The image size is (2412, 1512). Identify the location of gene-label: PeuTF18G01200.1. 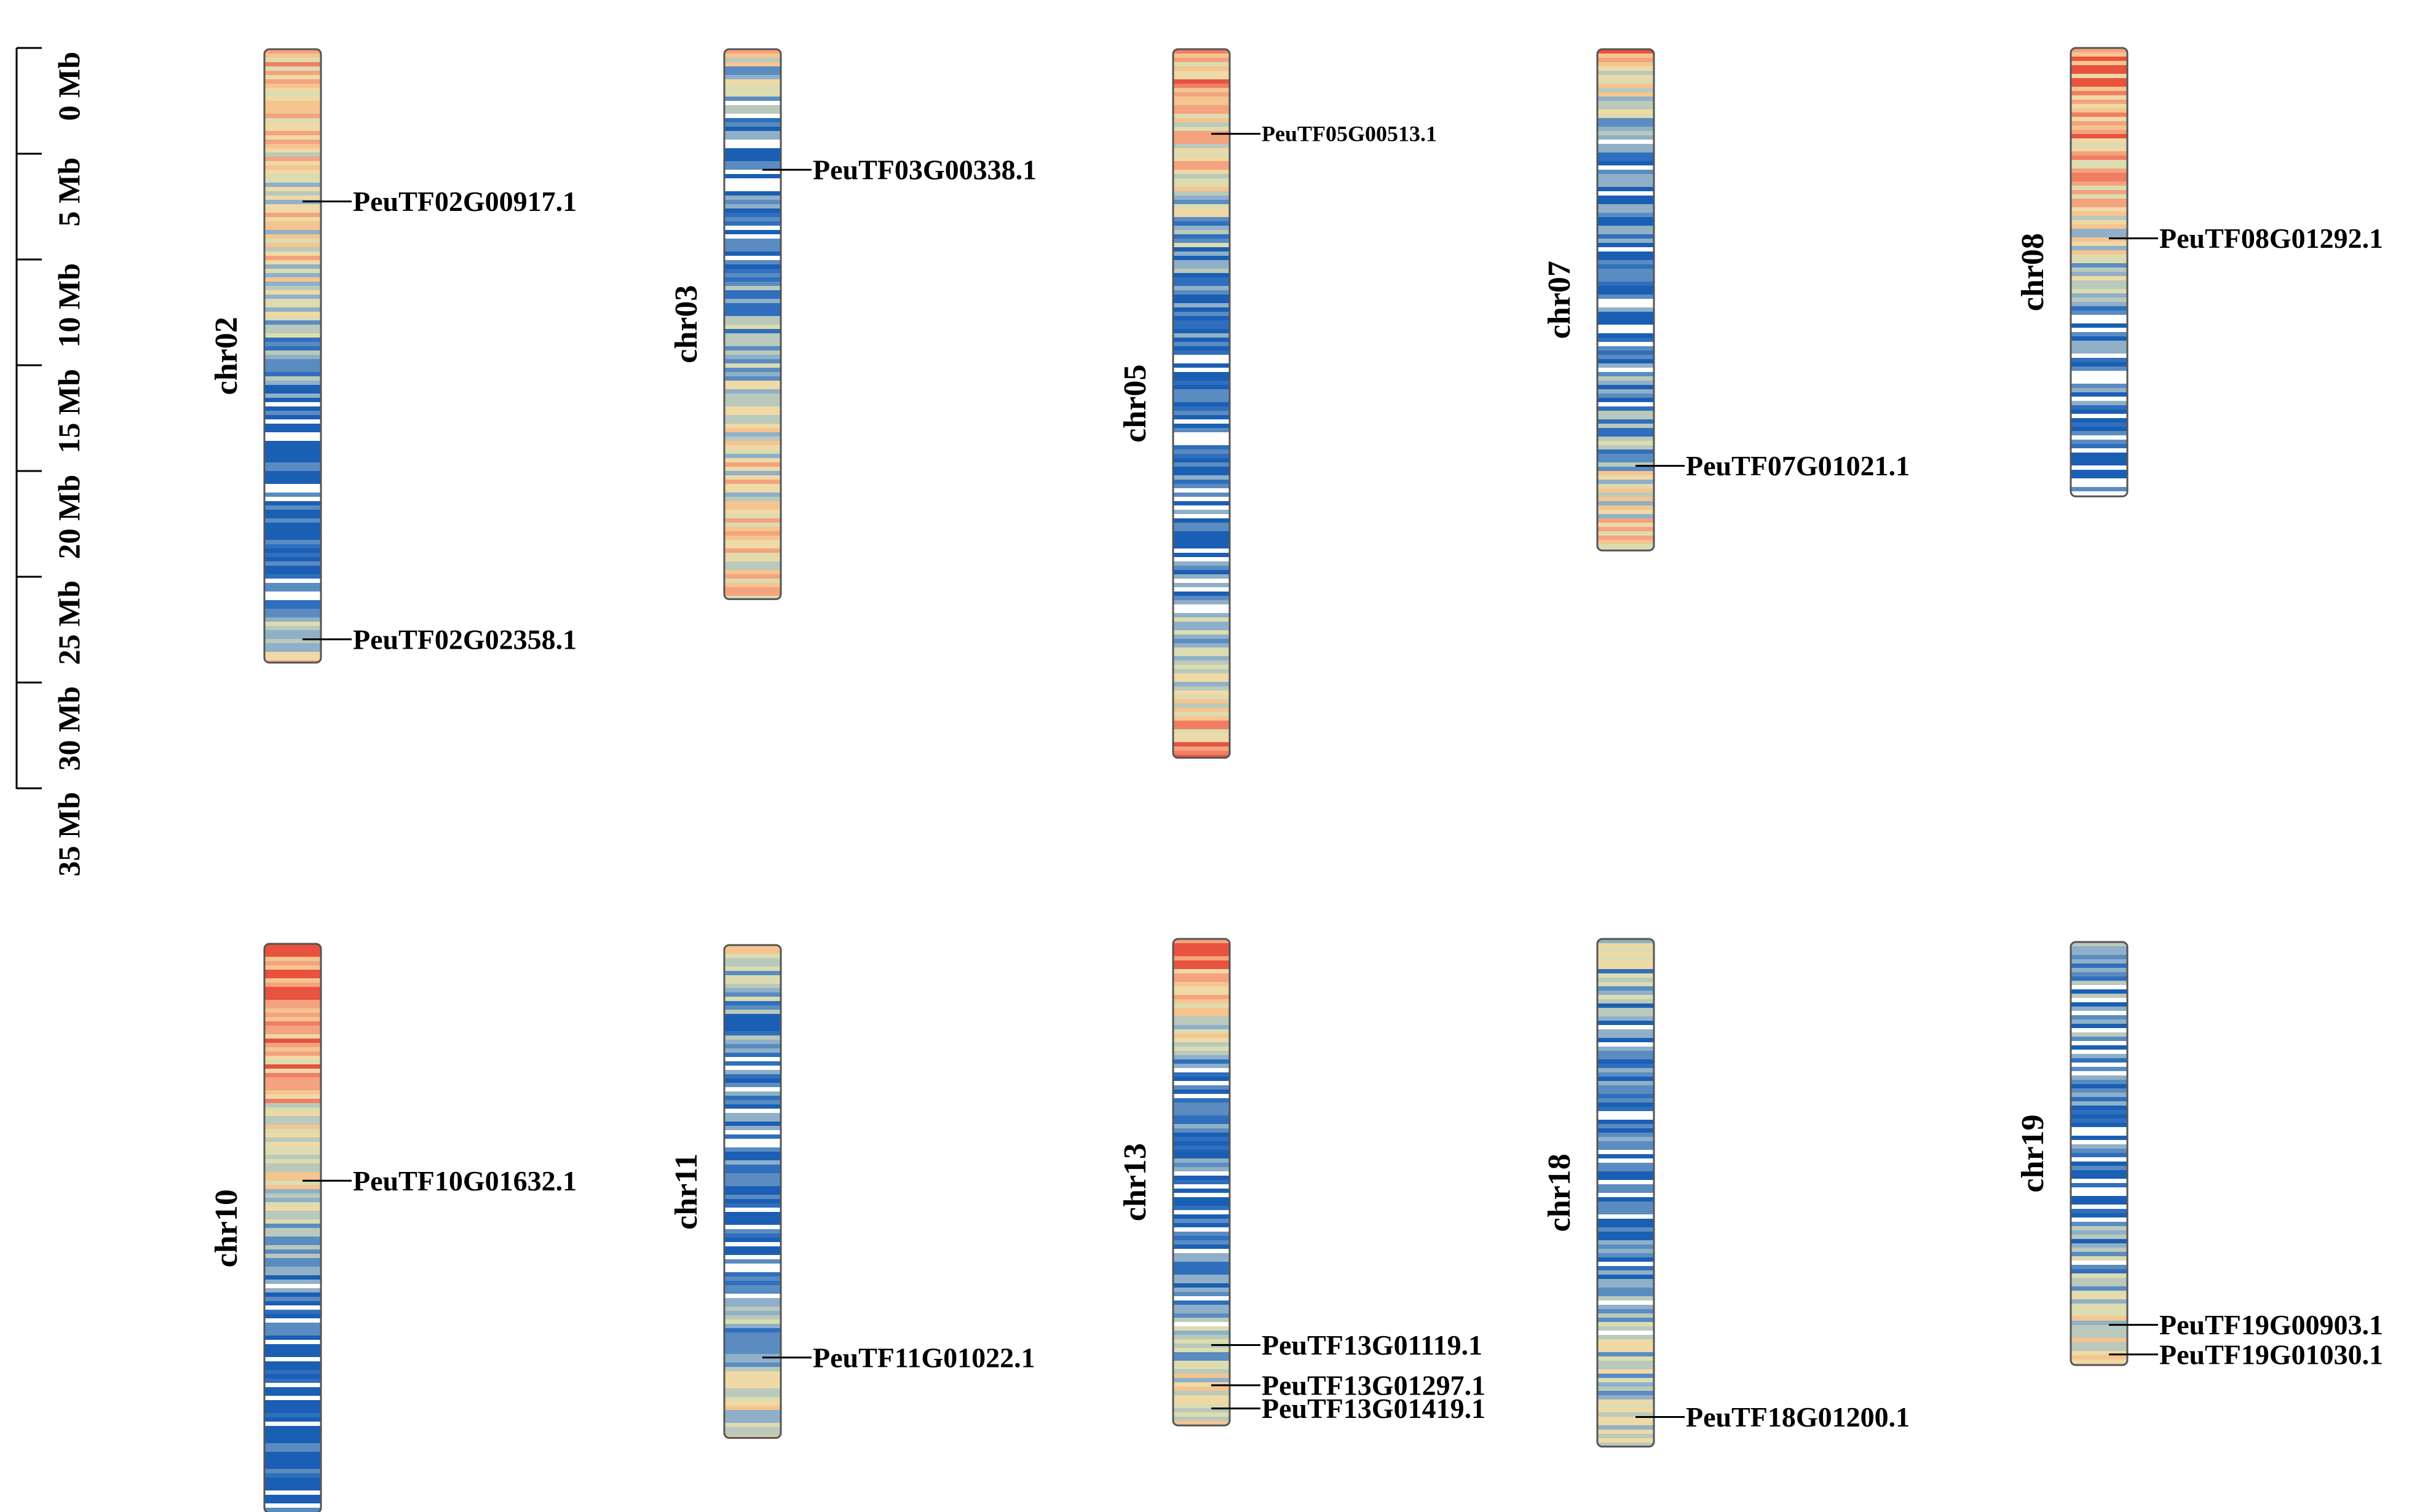
(1798, 1417).